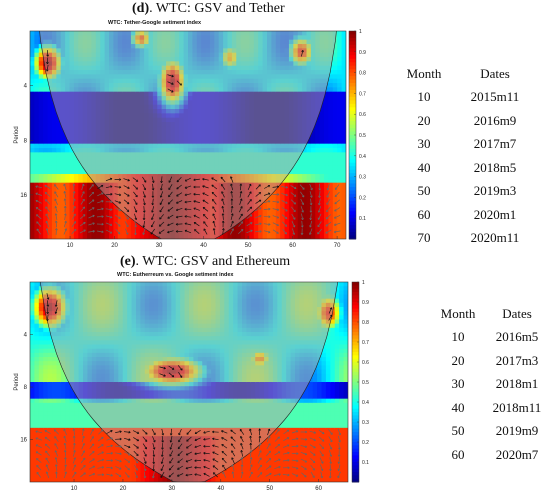 The image size is (550, 498). I want to click on panel-d-caption: (d). WTC: GSV and Tether, so click(208, 9).